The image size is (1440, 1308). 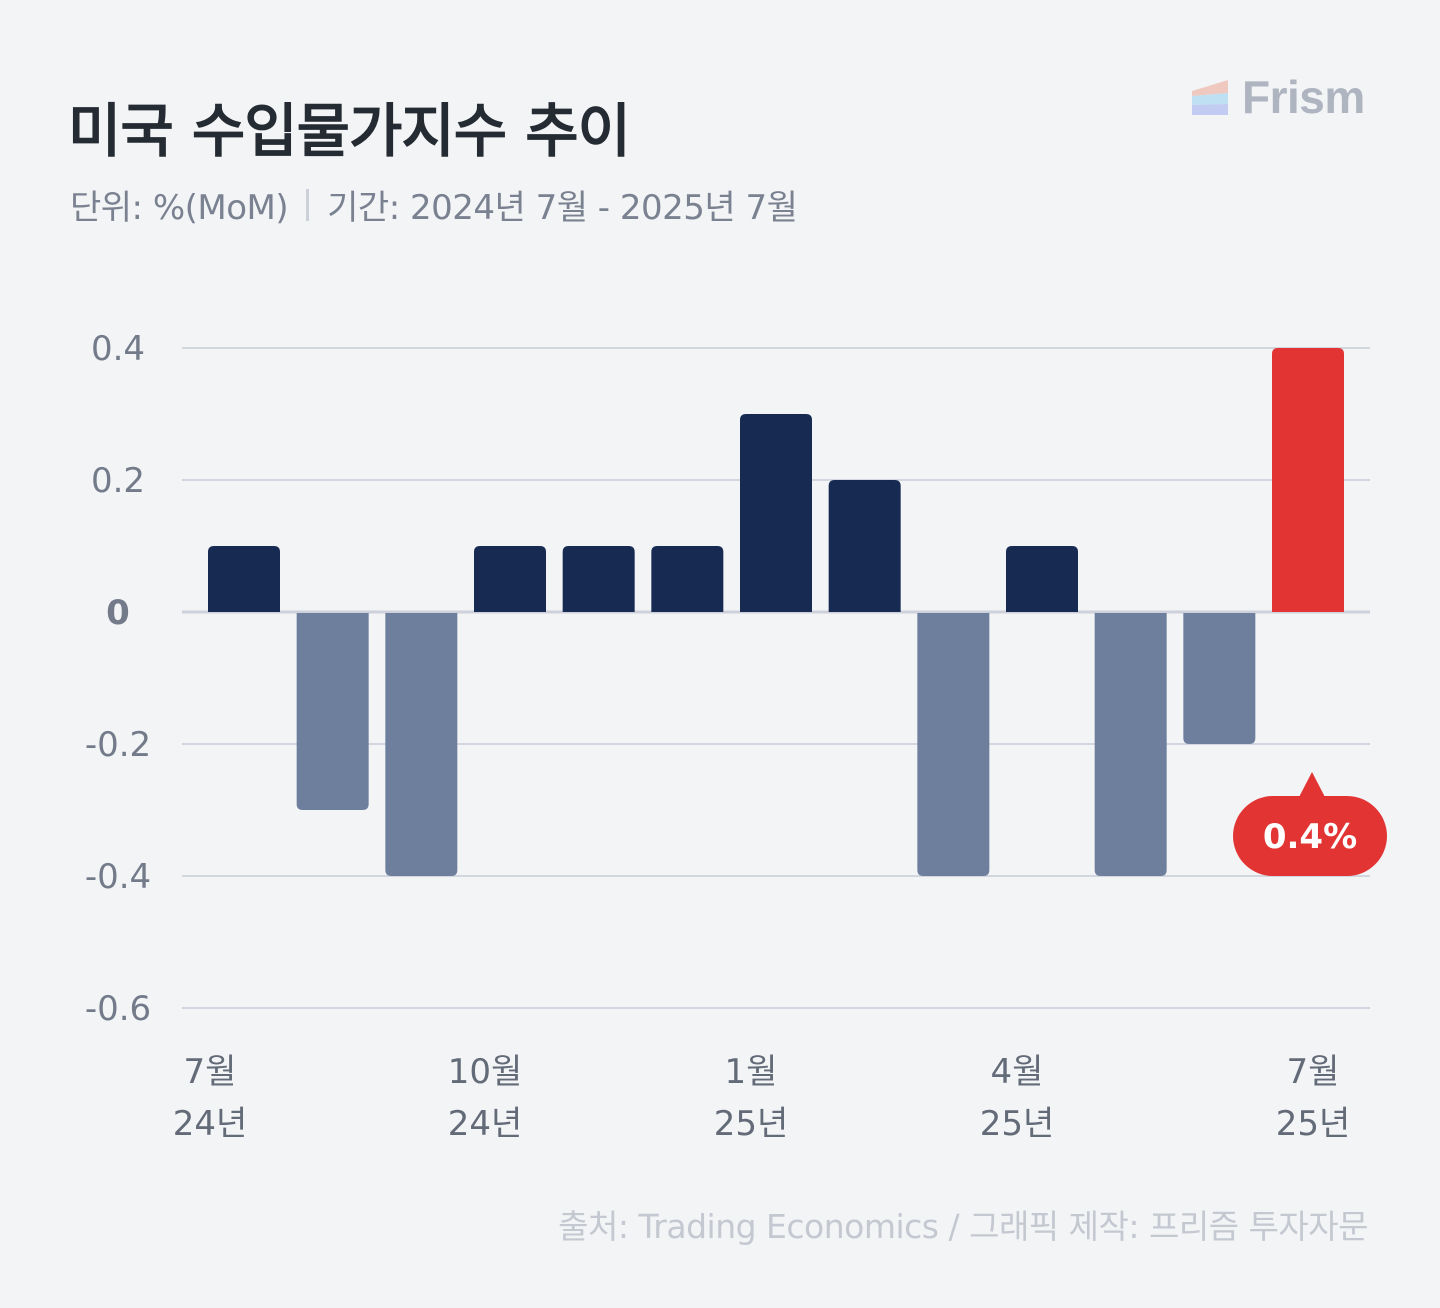 What do you see at coordinates (349, 131) in the screenshot?
I see `chart-title: 미국 수입물가지수 추이` at bounding box center [349, 131].